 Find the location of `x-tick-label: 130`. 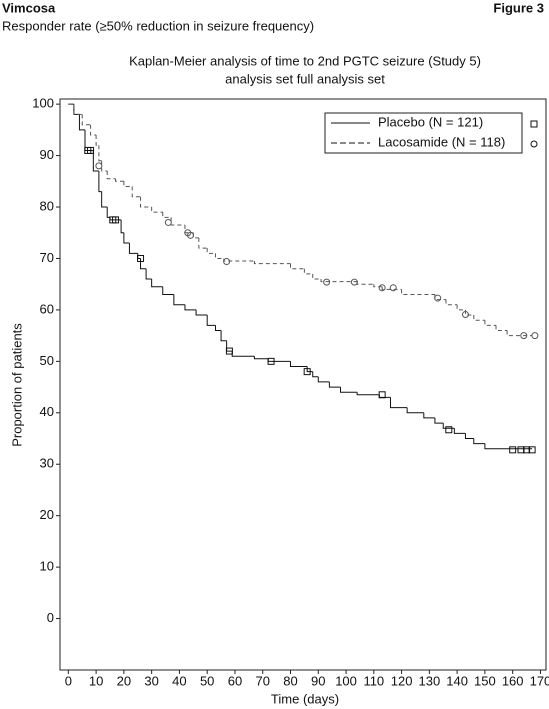

x-tick-label: 130 is located at coordinates (430, 680).